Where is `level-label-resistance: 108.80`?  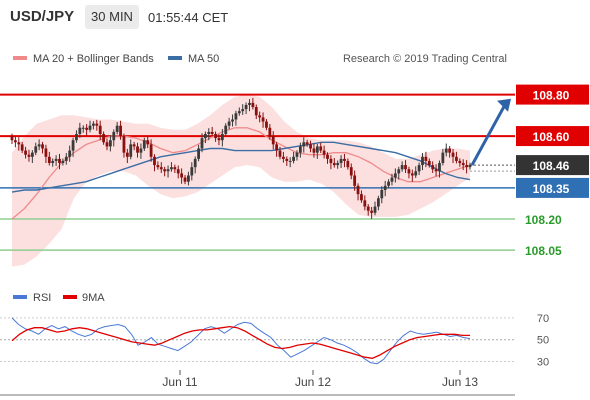 level-label-resistance: 108.80 is located at coordinates (551, 96).